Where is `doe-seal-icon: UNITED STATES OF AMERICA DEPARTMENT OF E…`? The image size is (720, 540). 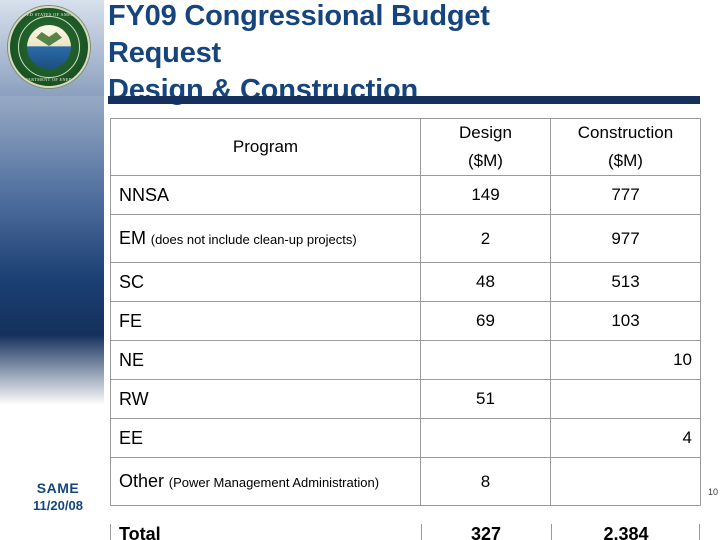 doe-seal-icon: UNITED STATES OF AMERICA DEPARTMENT OF E… is located at coordinates (49, 47).